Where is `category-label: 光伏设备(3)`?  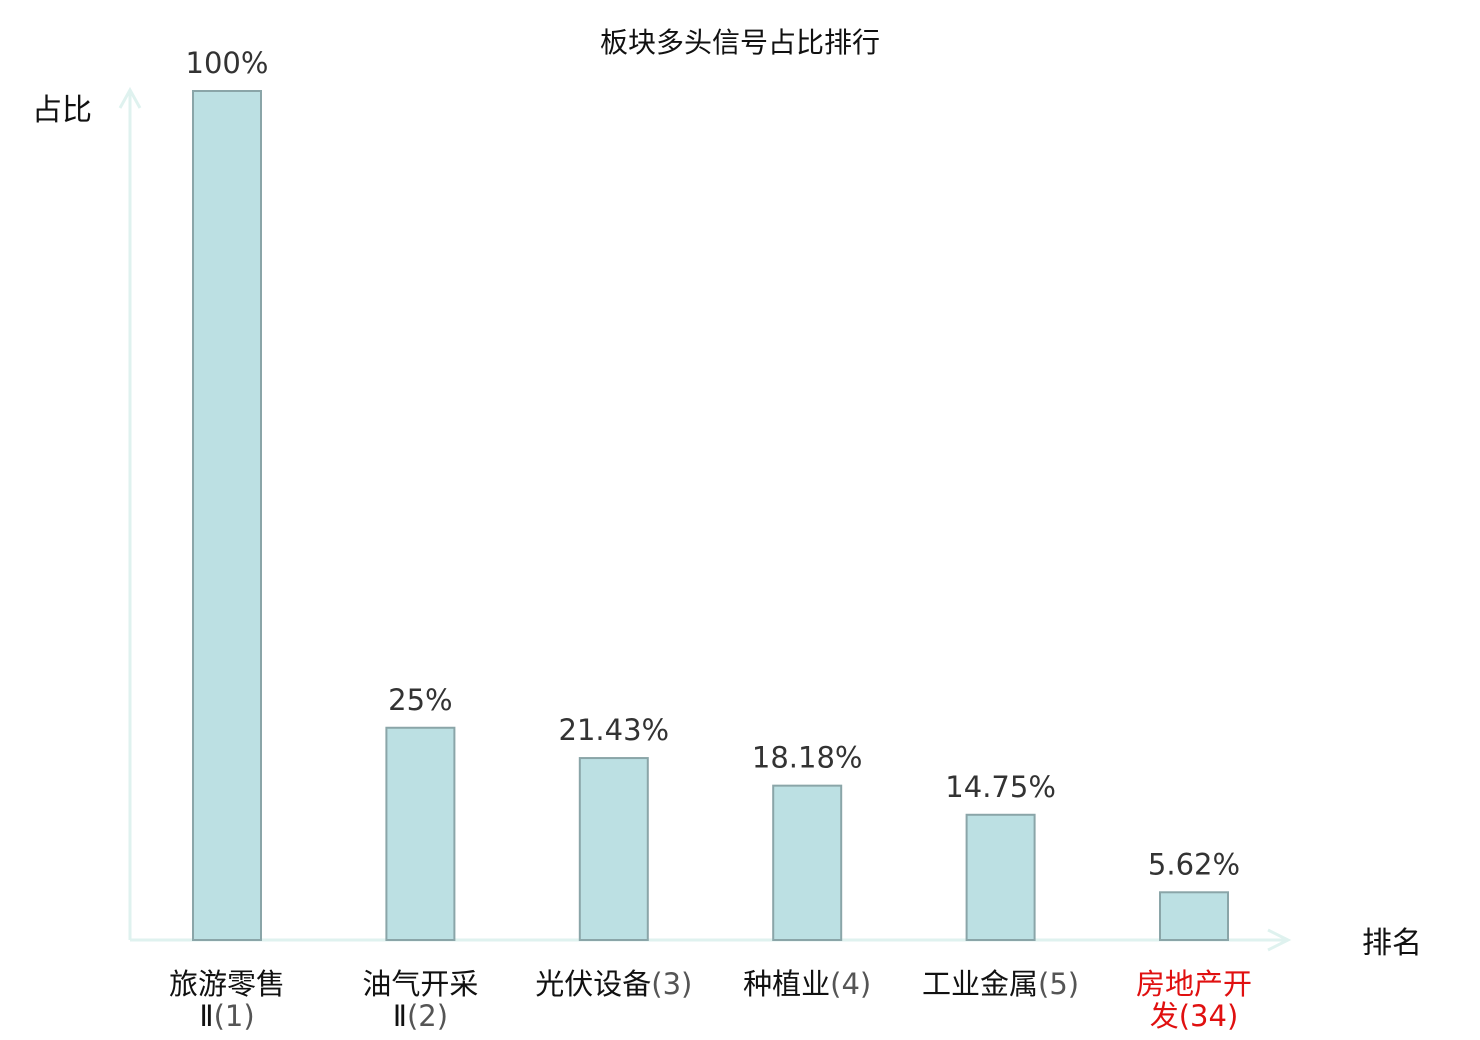 category-label: 光伏设备(3) is located at coordinates (613, 984).